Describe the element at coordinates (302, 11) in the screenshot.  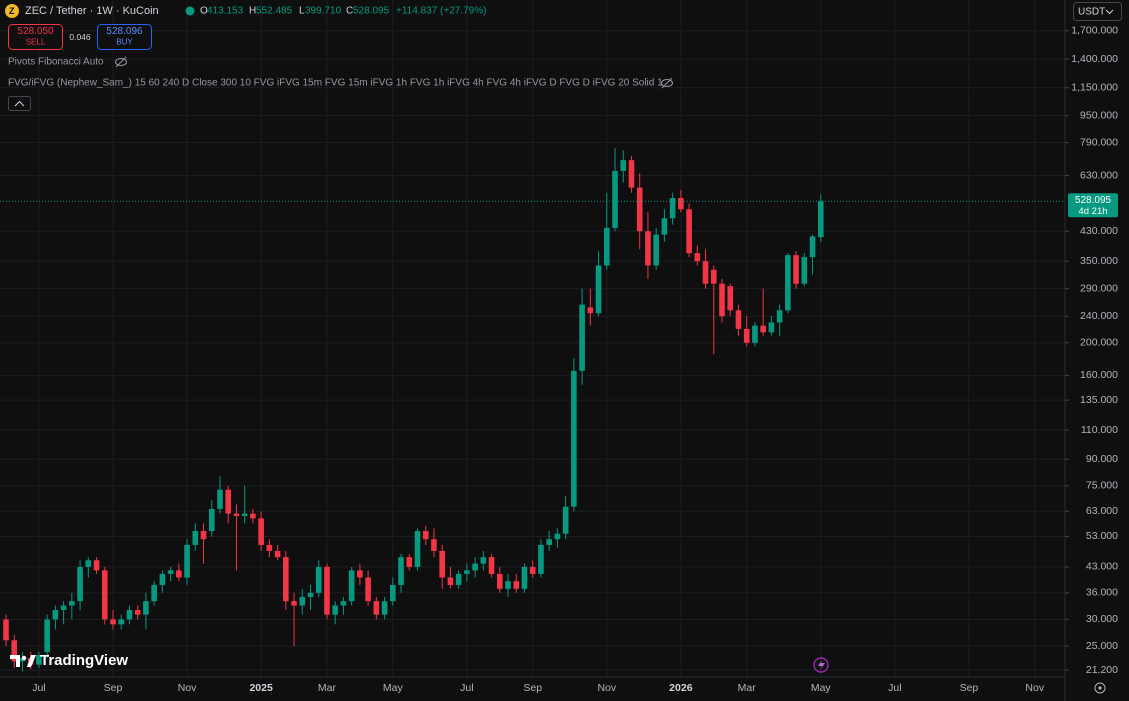
I see `low-label: L` at that location.